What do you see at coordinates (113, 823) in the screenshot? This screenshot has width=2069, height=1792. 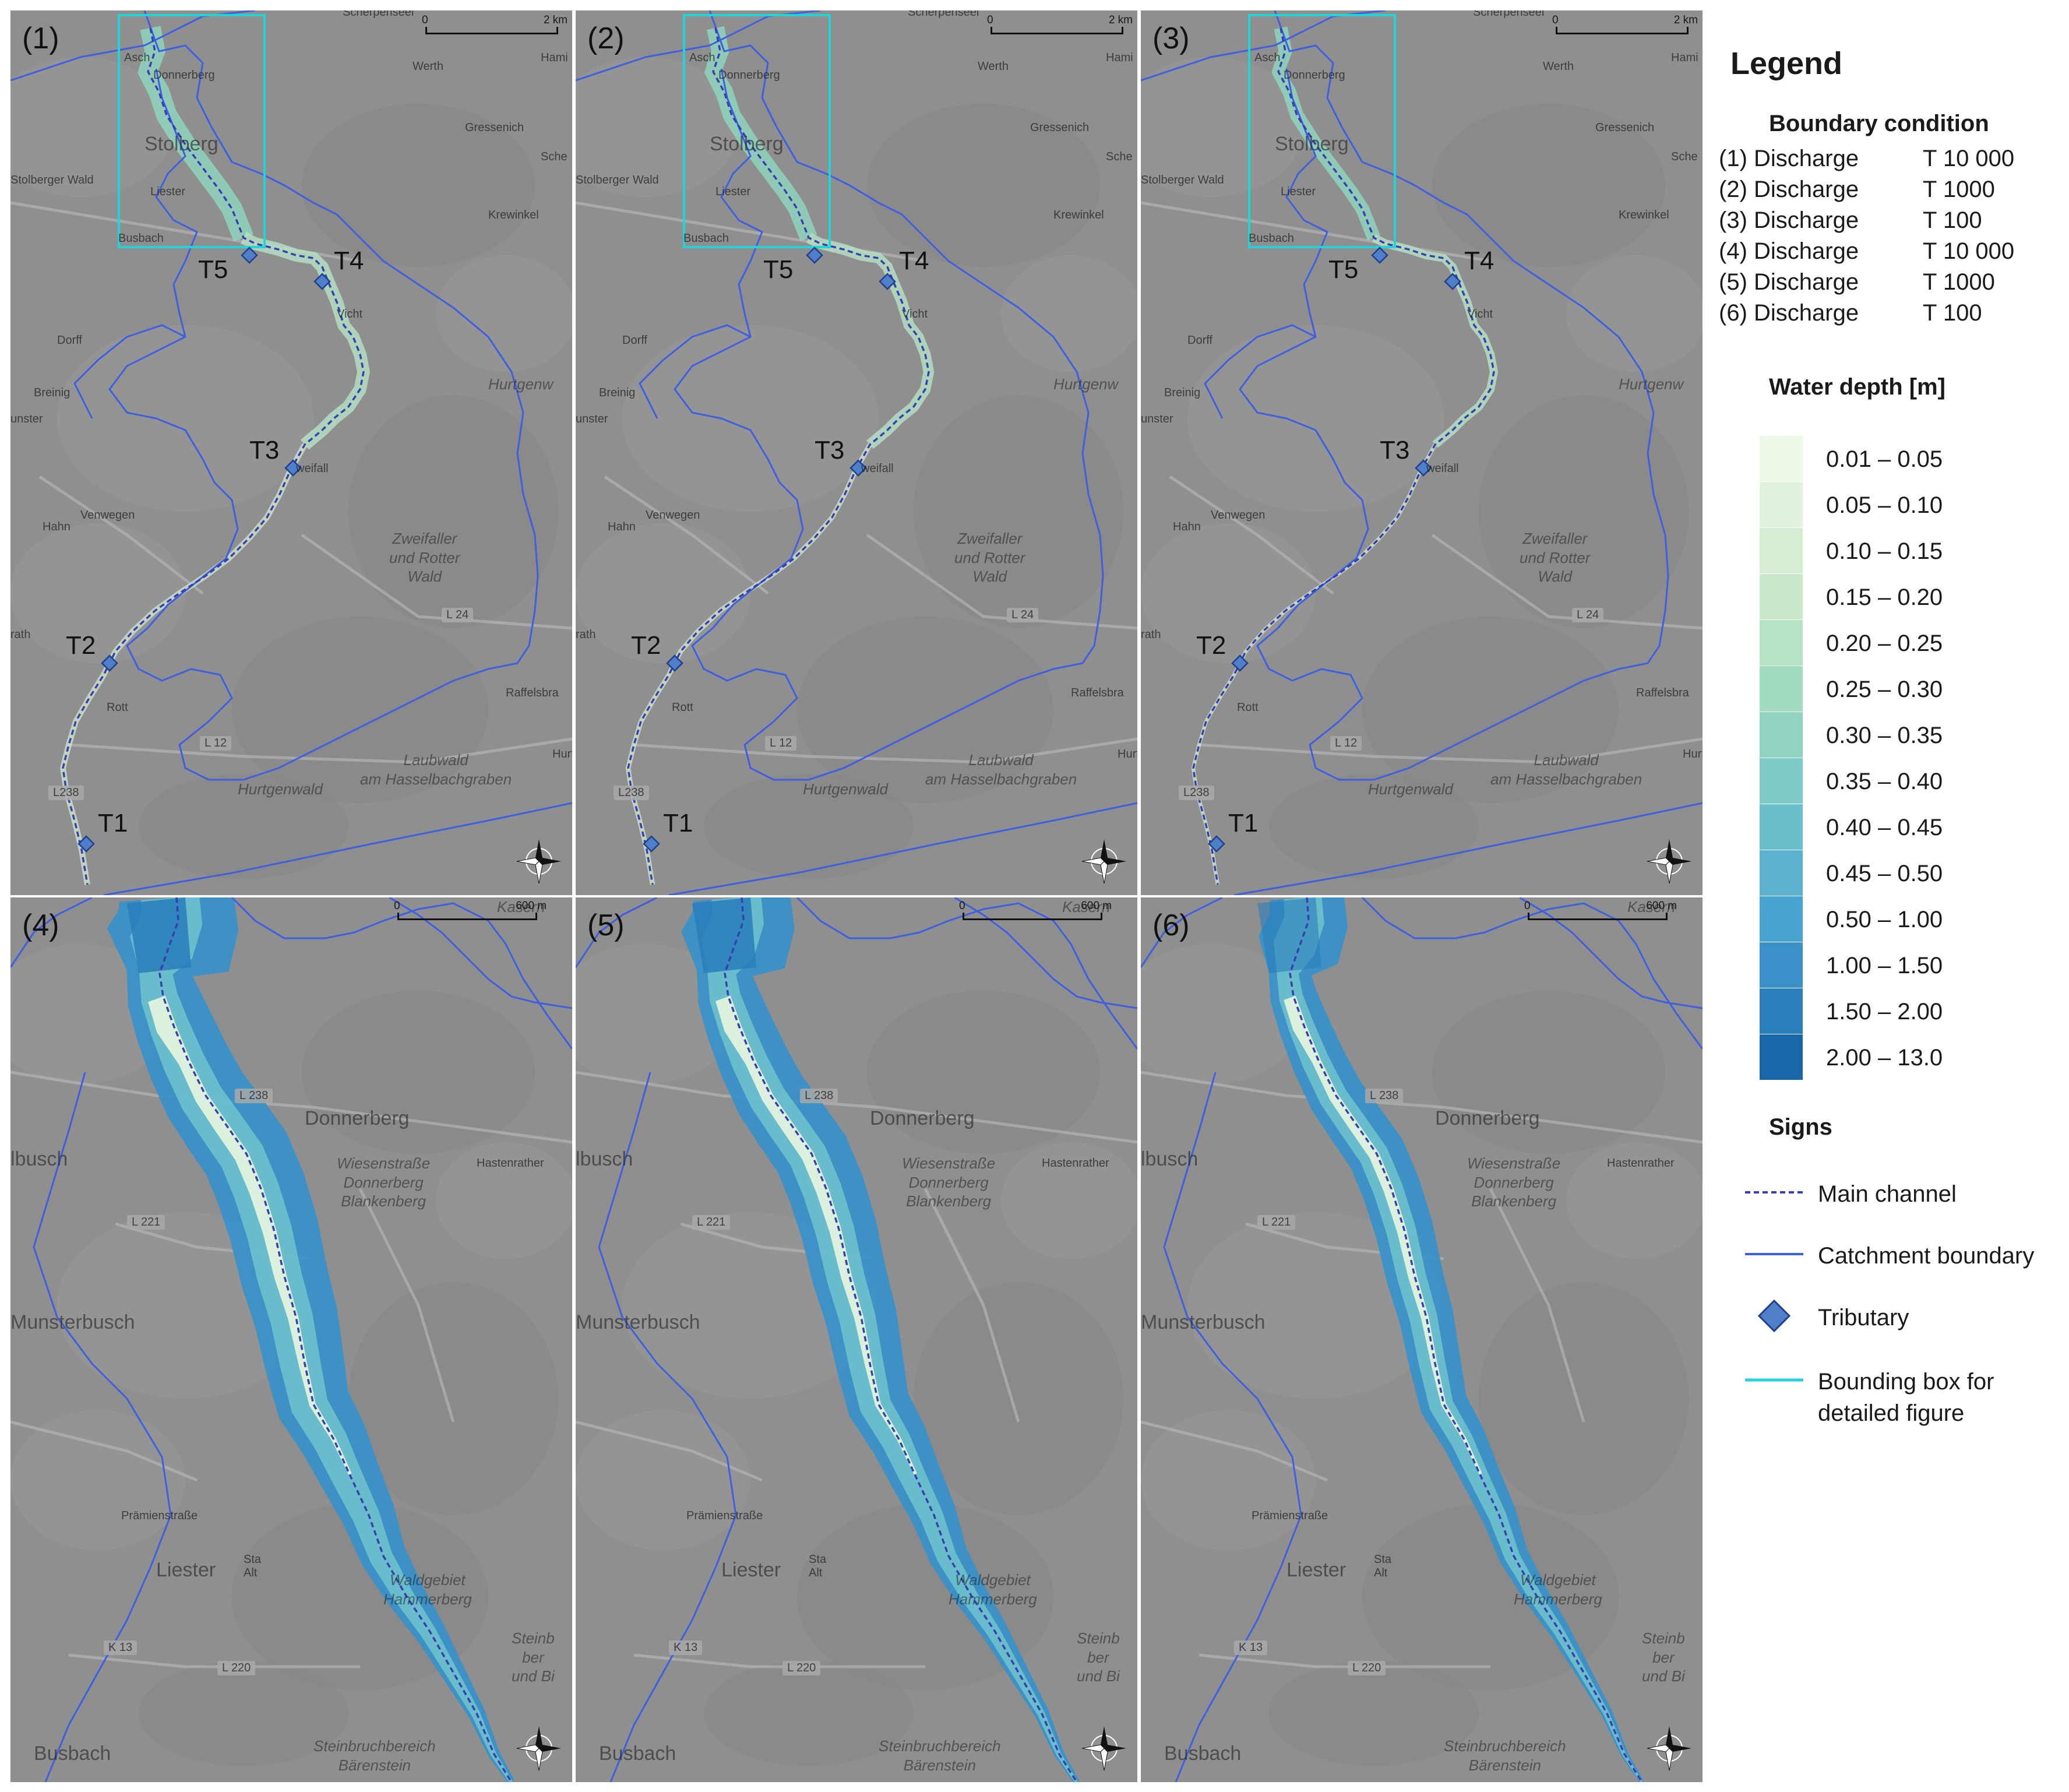 I see `tributary-label-t1: T1` at bounding box center [113, 823].